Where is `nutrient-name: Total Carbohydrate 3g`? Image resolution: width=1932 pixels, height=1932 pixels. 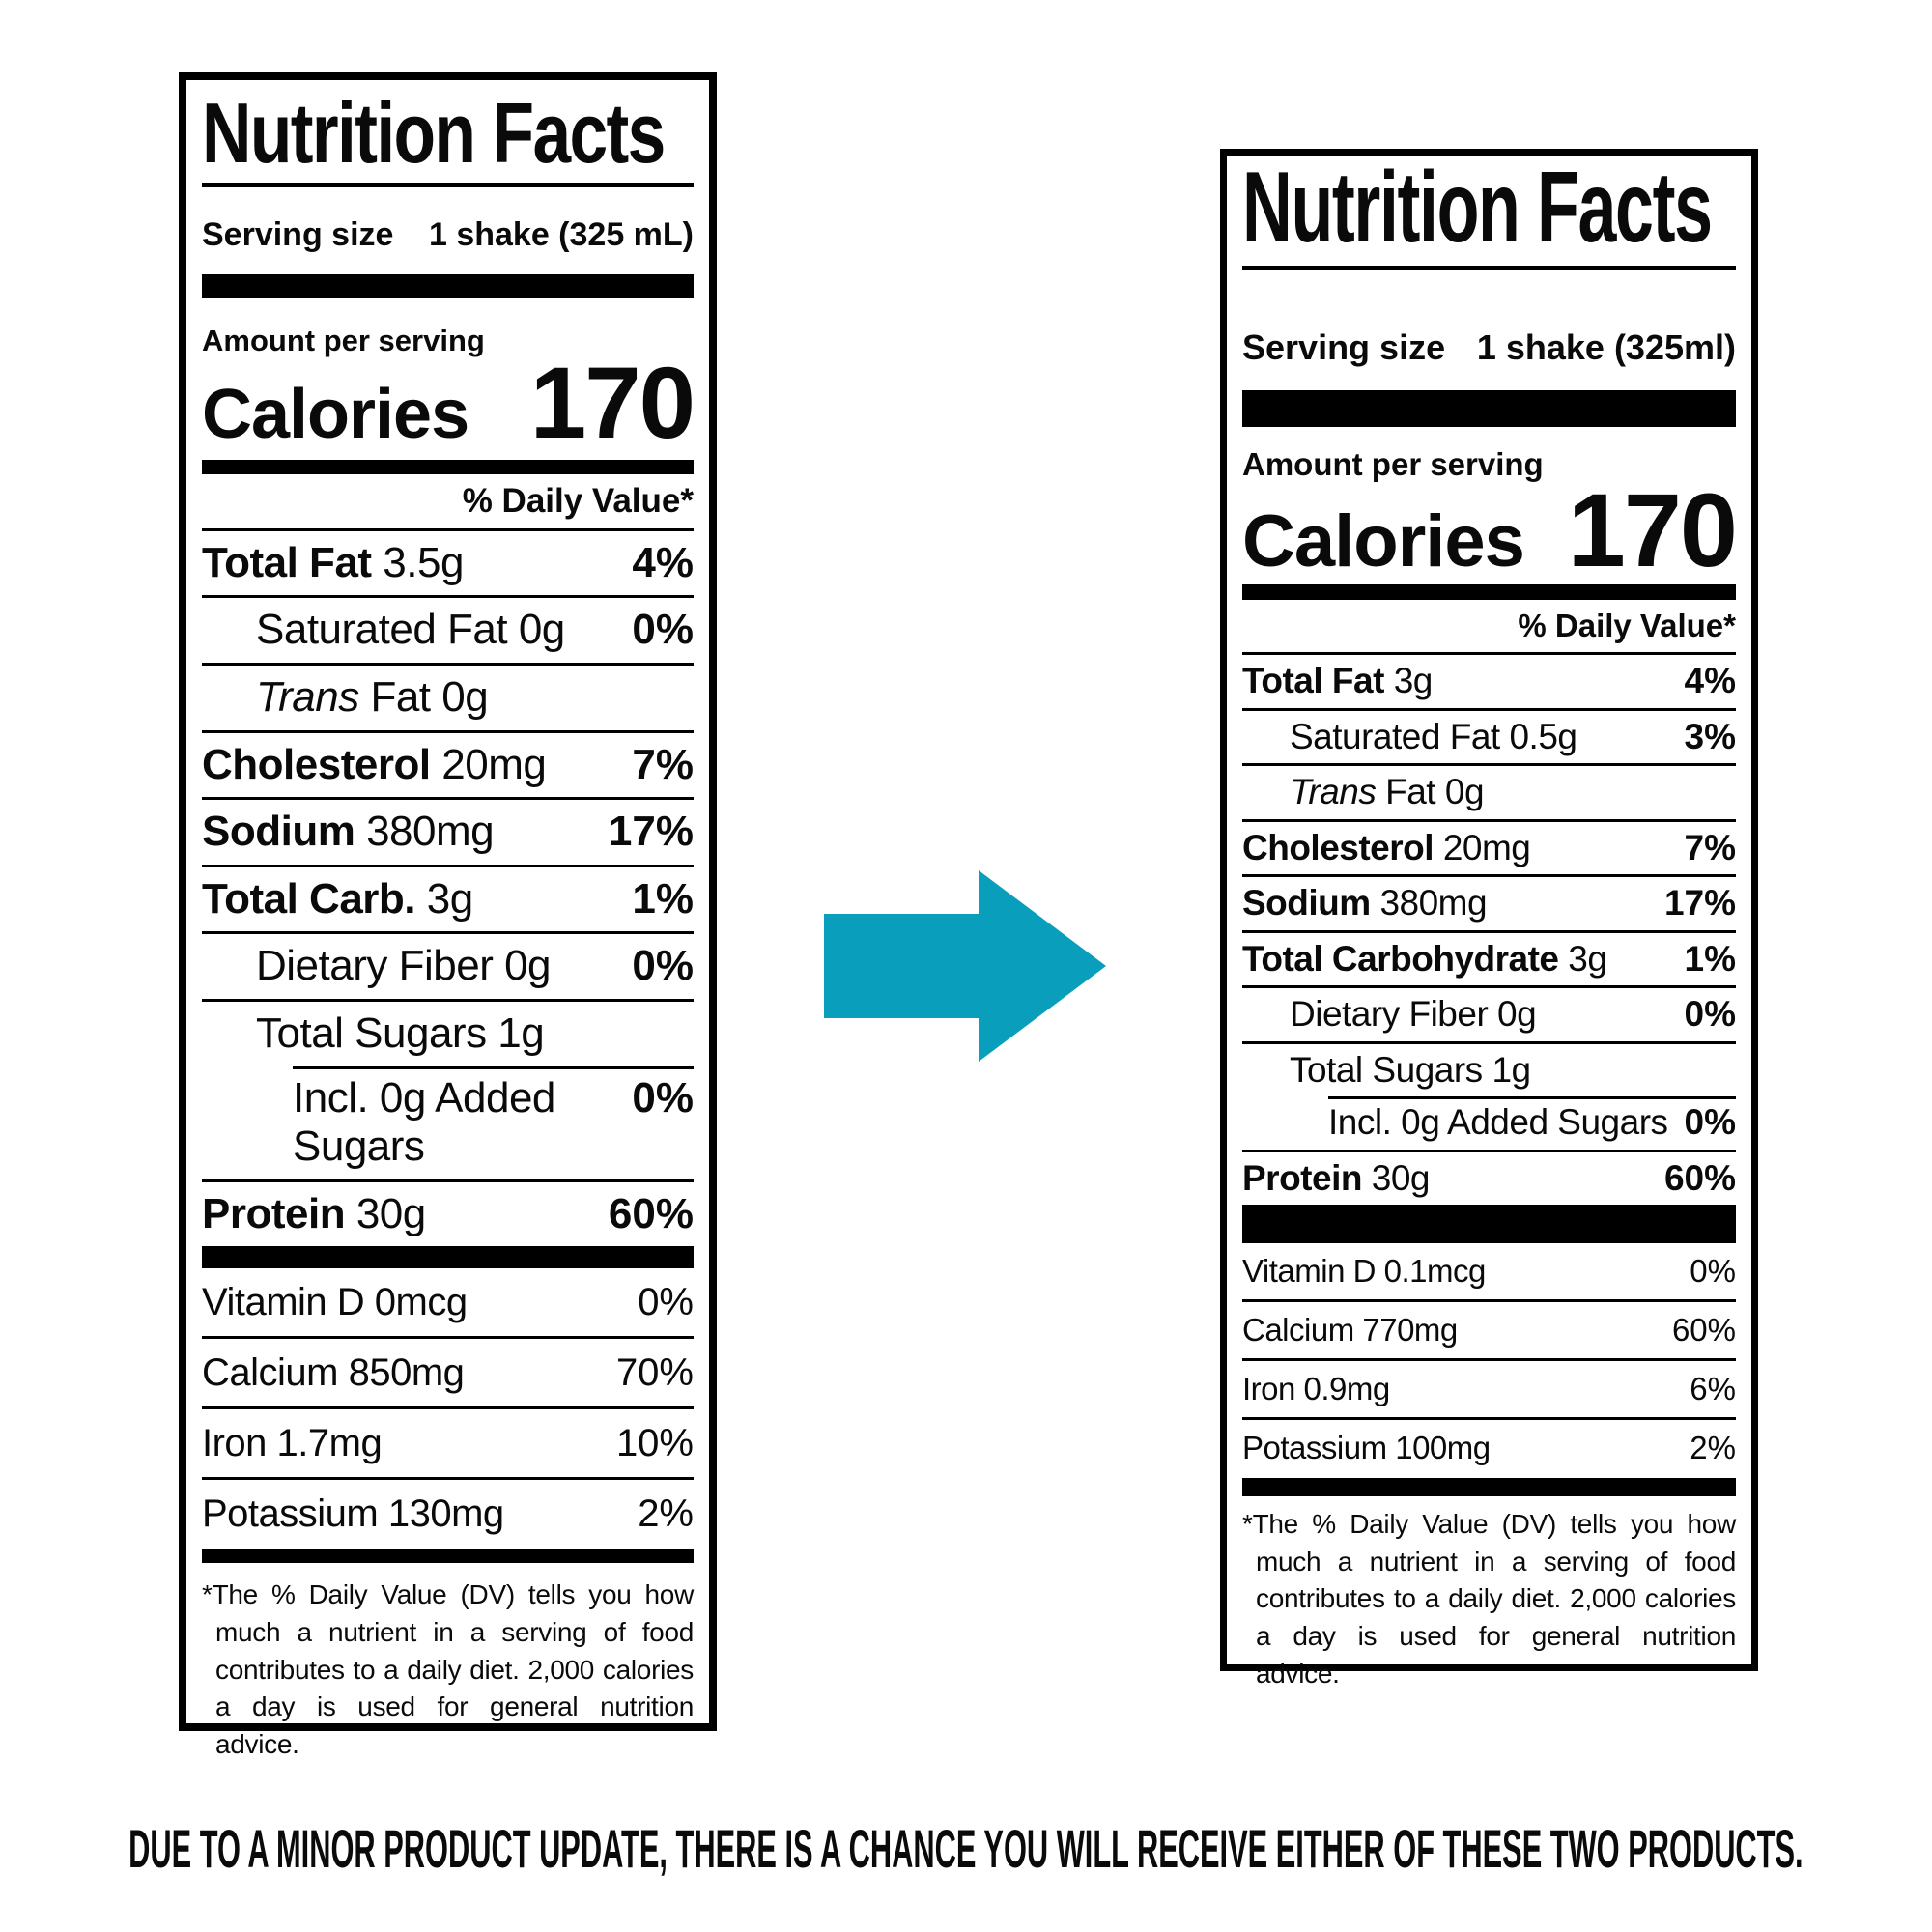 nutrient-name: Total Carbohydrate 3g is located at coordinates (1424, 958).